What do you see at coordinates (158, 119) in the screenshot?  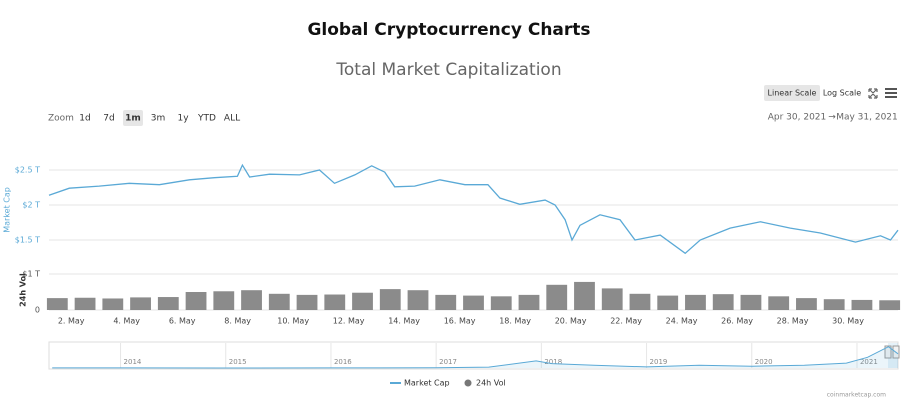 I see `zoom-button: 3m` at bounding box center [158, 119].